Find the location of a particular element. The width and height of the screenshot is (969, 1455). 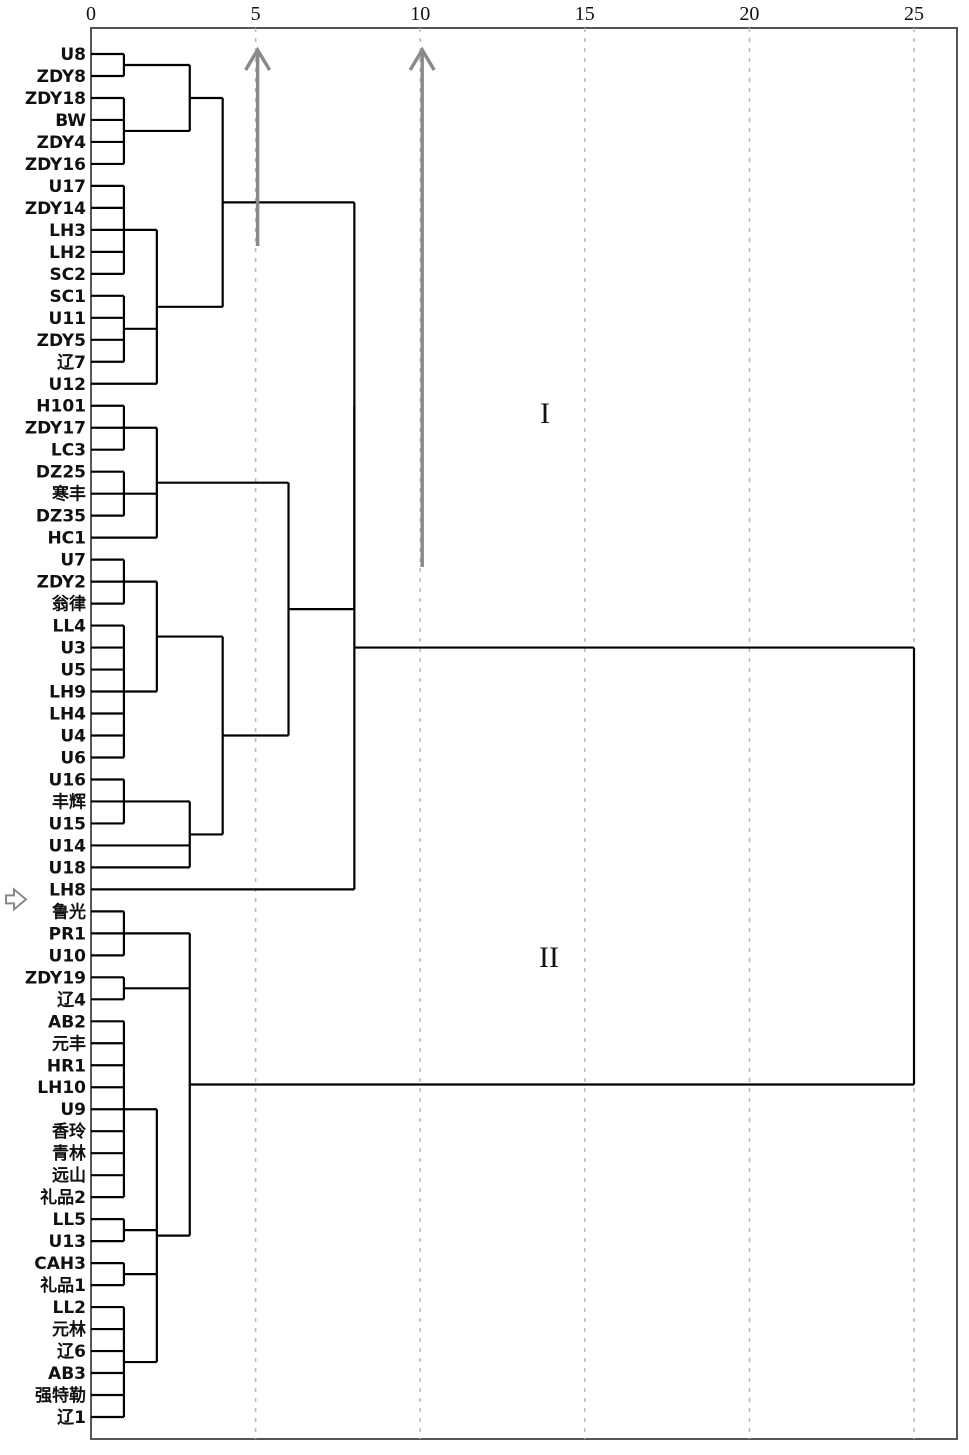

leaf-label: LL5 is located at coordinates (70, 1220).